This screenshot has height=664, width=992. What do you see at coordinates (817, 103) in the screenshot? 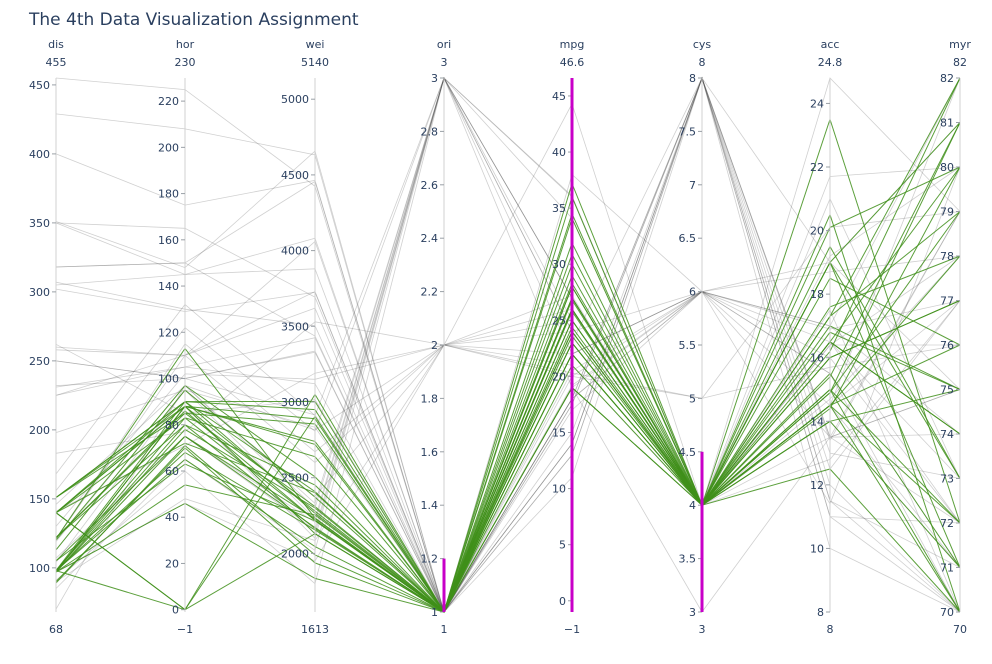
I see `tick-label: 24` at bounding box center [817, 103].